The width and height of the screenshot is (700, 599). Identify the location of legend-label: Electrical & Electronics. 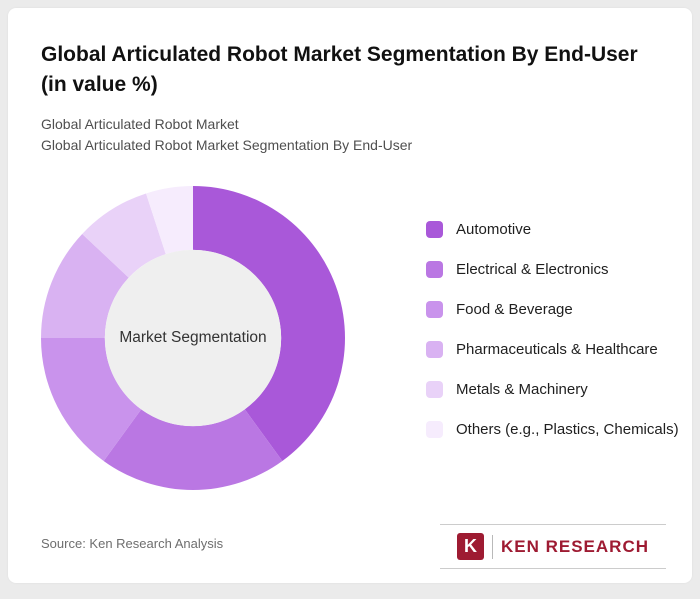
(532, 269).